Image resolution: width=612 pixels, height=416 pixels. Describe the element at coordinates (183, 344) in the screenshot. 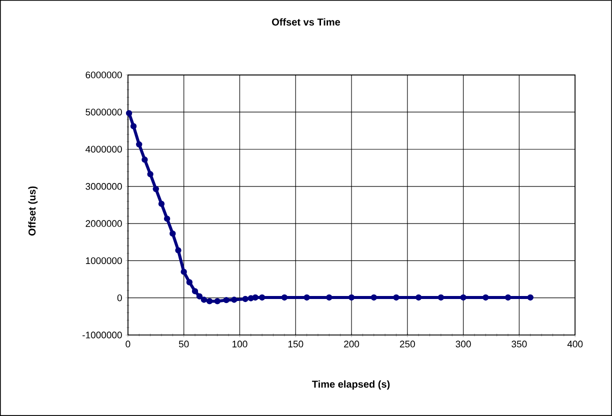

I see `x-tick-label: 50` at that location.